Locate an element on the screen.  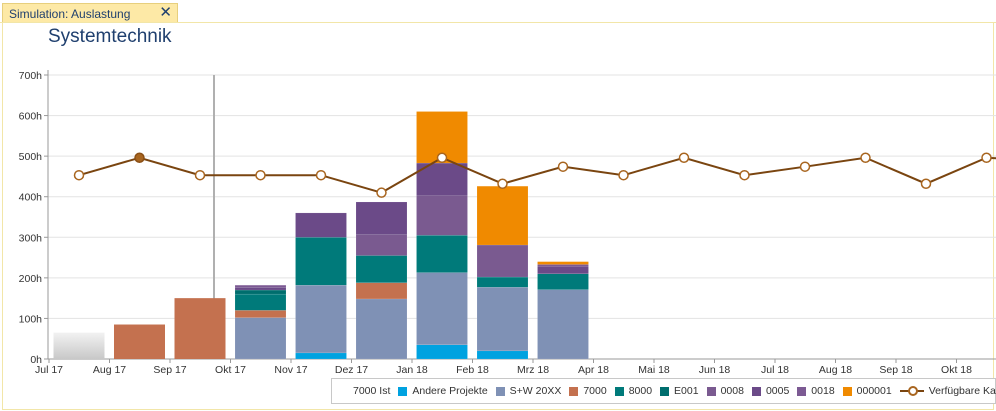
legend-line-swatch is located at coordinates (911, 391).